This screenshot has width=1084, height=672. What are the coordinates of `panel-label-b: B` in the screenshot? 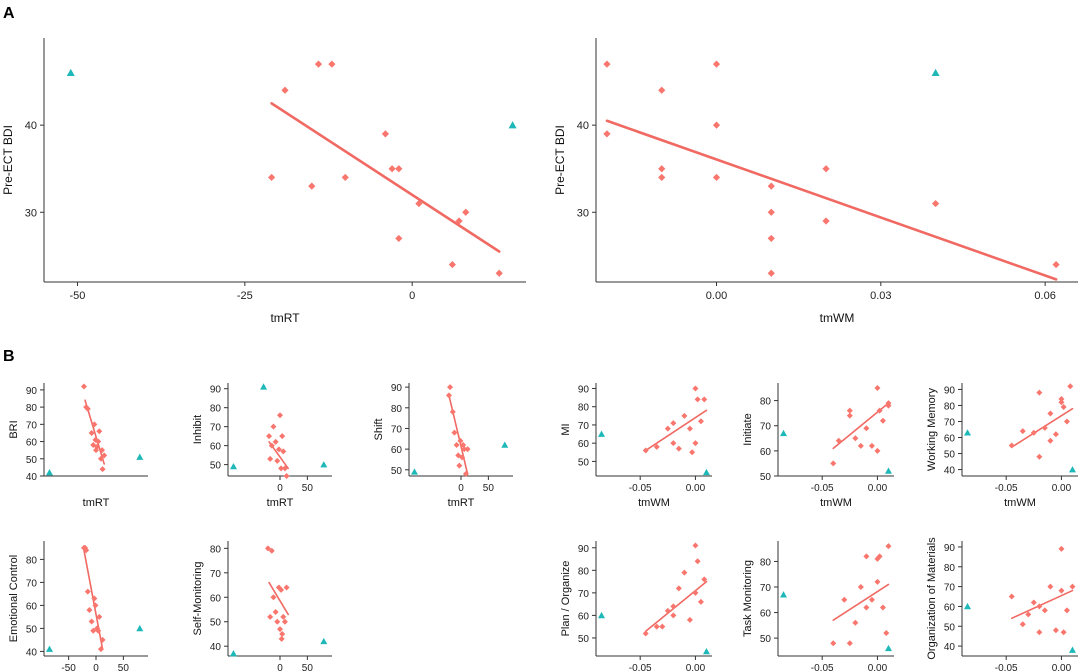 It's located at (9, 356).